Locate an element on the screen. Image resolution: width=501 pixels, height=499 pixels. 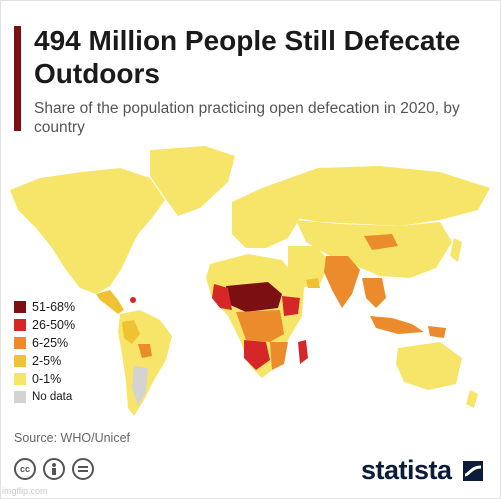
legend-label: 26-50% is located at coordinates (54, 325).